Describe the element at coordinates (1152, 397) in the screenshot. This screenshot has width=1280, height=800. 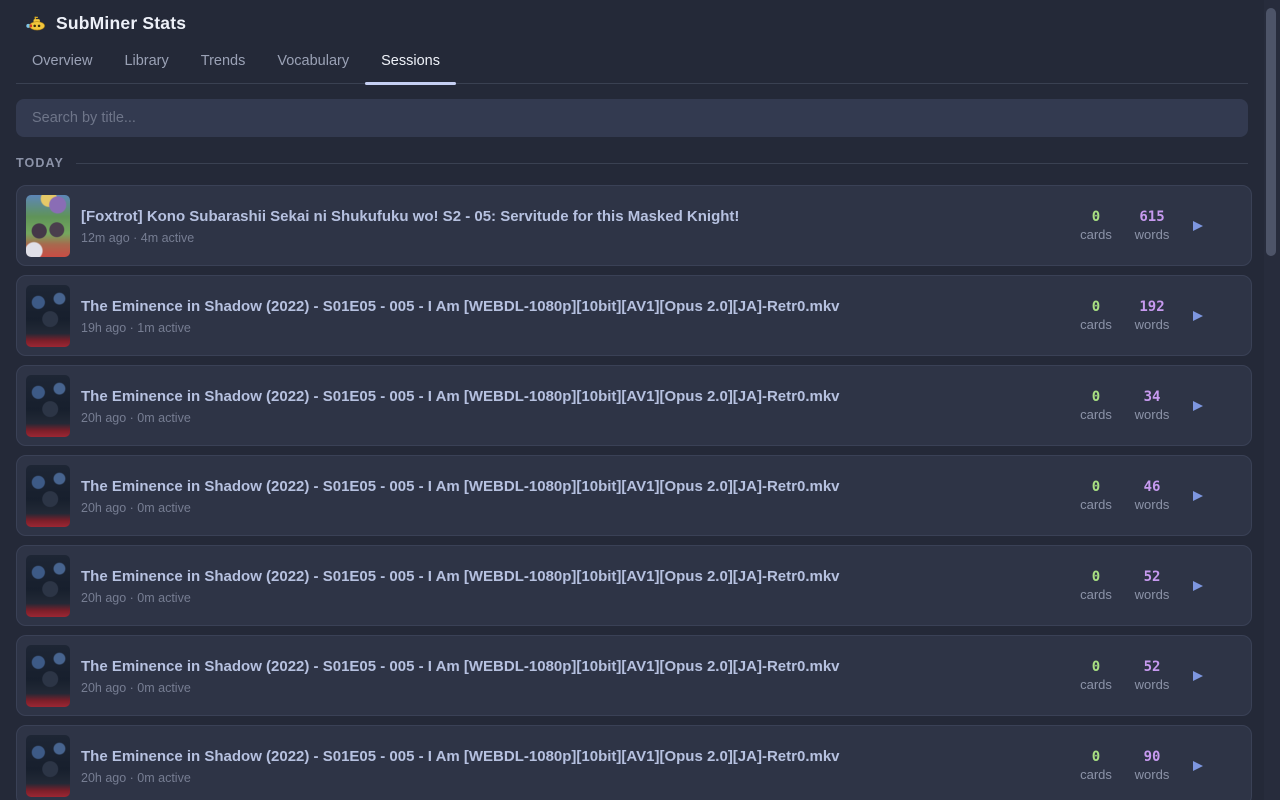
I see `words-count: 34` at that location.